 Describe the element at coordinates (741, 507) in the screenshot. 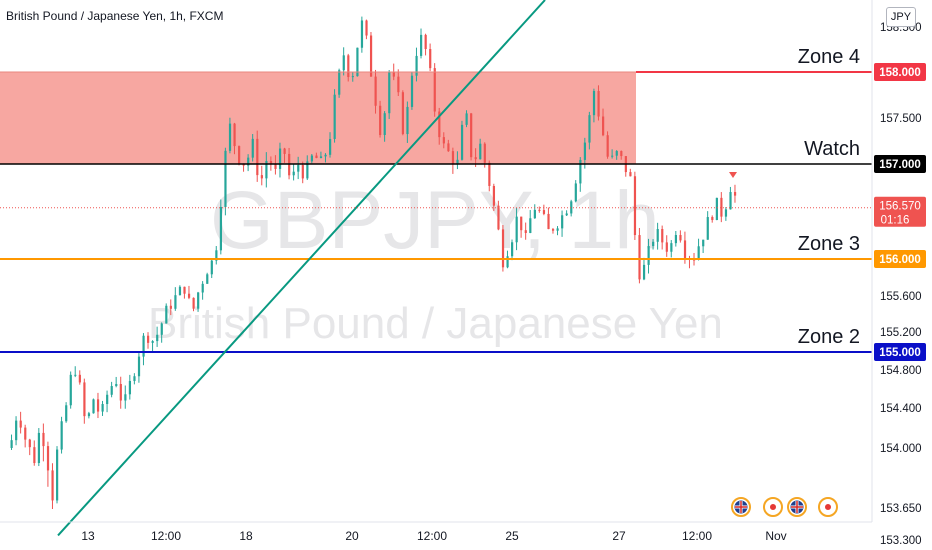

I see `uk-flag-icon` at that location.